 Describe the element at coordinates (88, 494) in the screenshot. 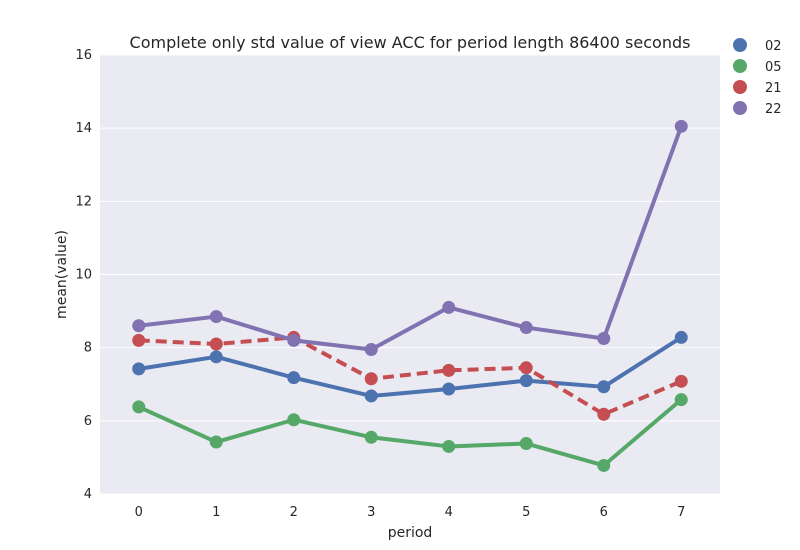

I see `y-tick-label: 4` at that location.